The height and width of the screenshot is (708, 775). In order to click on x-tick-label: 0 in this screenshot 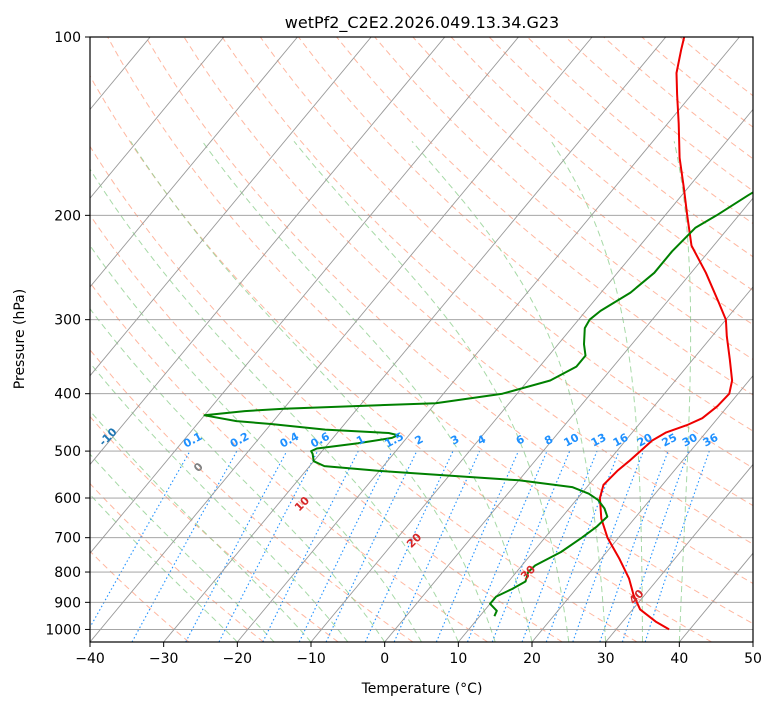, I will do `click(384, 659)`.